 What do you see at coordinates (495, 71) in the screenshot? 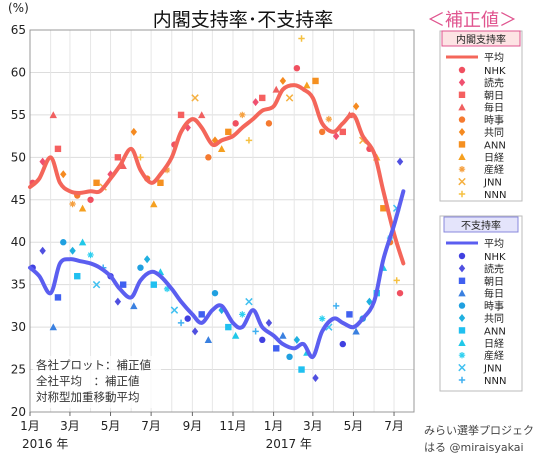
I see `legend-label: NHK` at bounding box center [495, 71].